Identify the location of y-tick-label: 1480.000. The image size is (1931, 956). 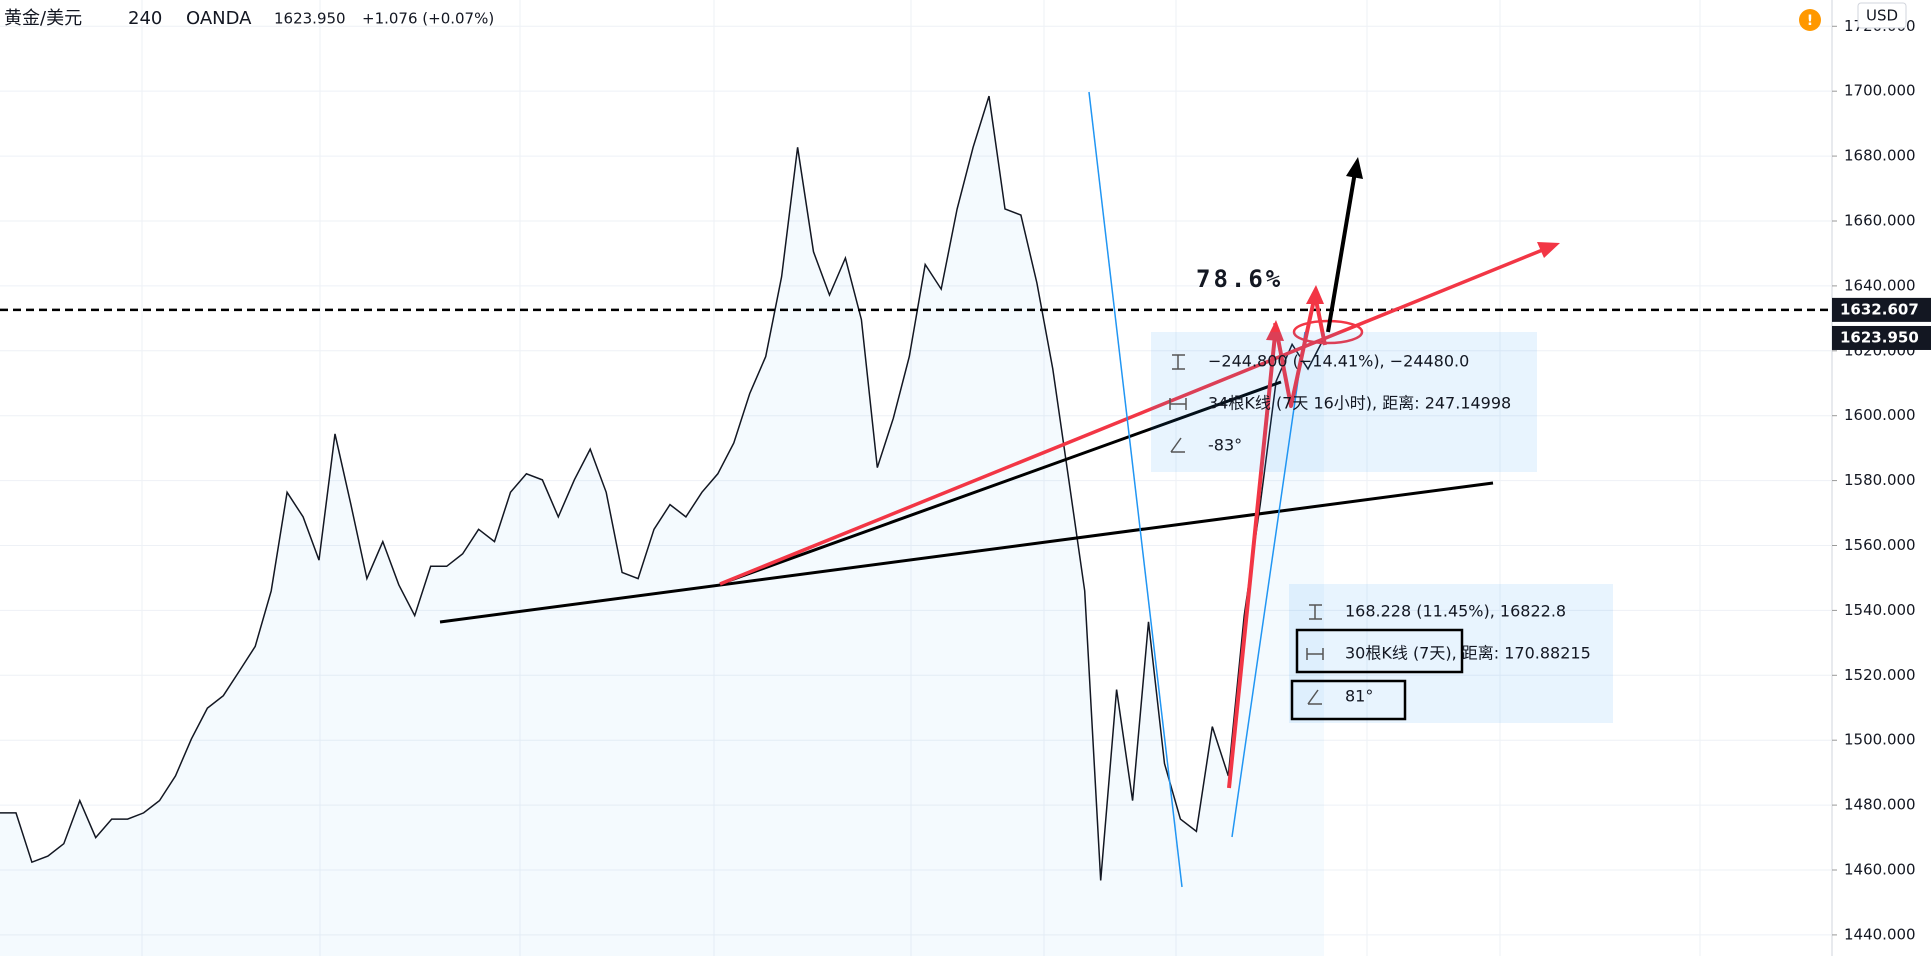
(1880, 805).